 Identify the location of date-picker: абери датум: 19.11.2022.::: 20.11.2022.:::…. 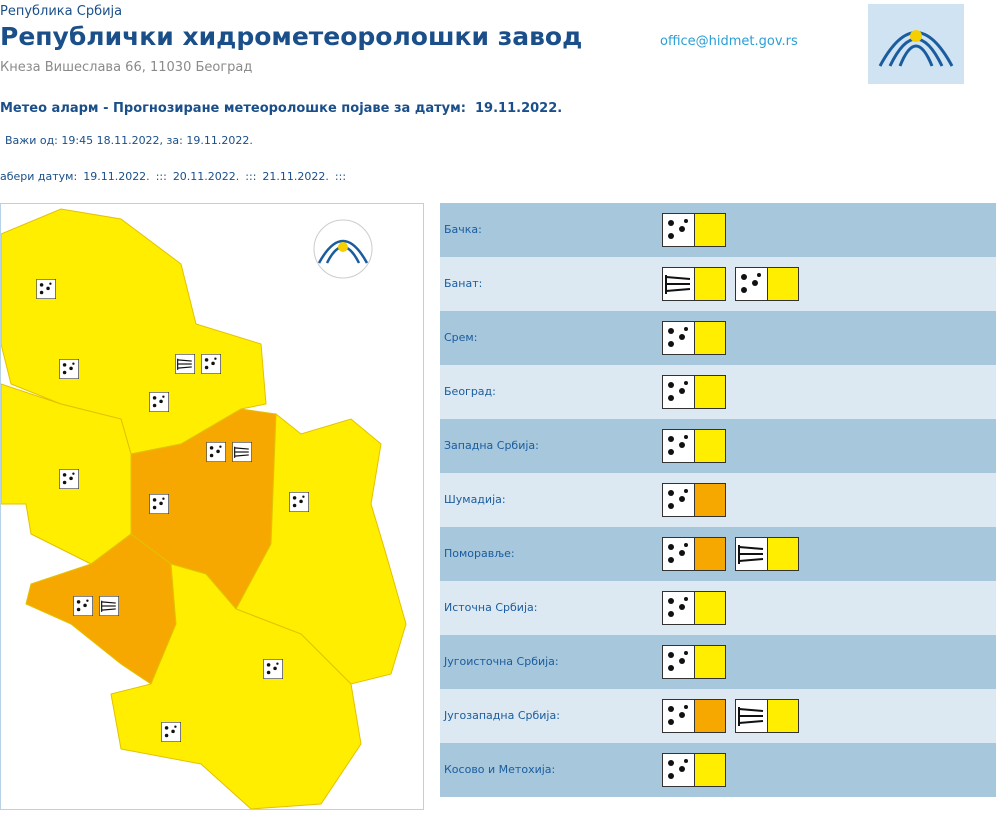
(176, 176).